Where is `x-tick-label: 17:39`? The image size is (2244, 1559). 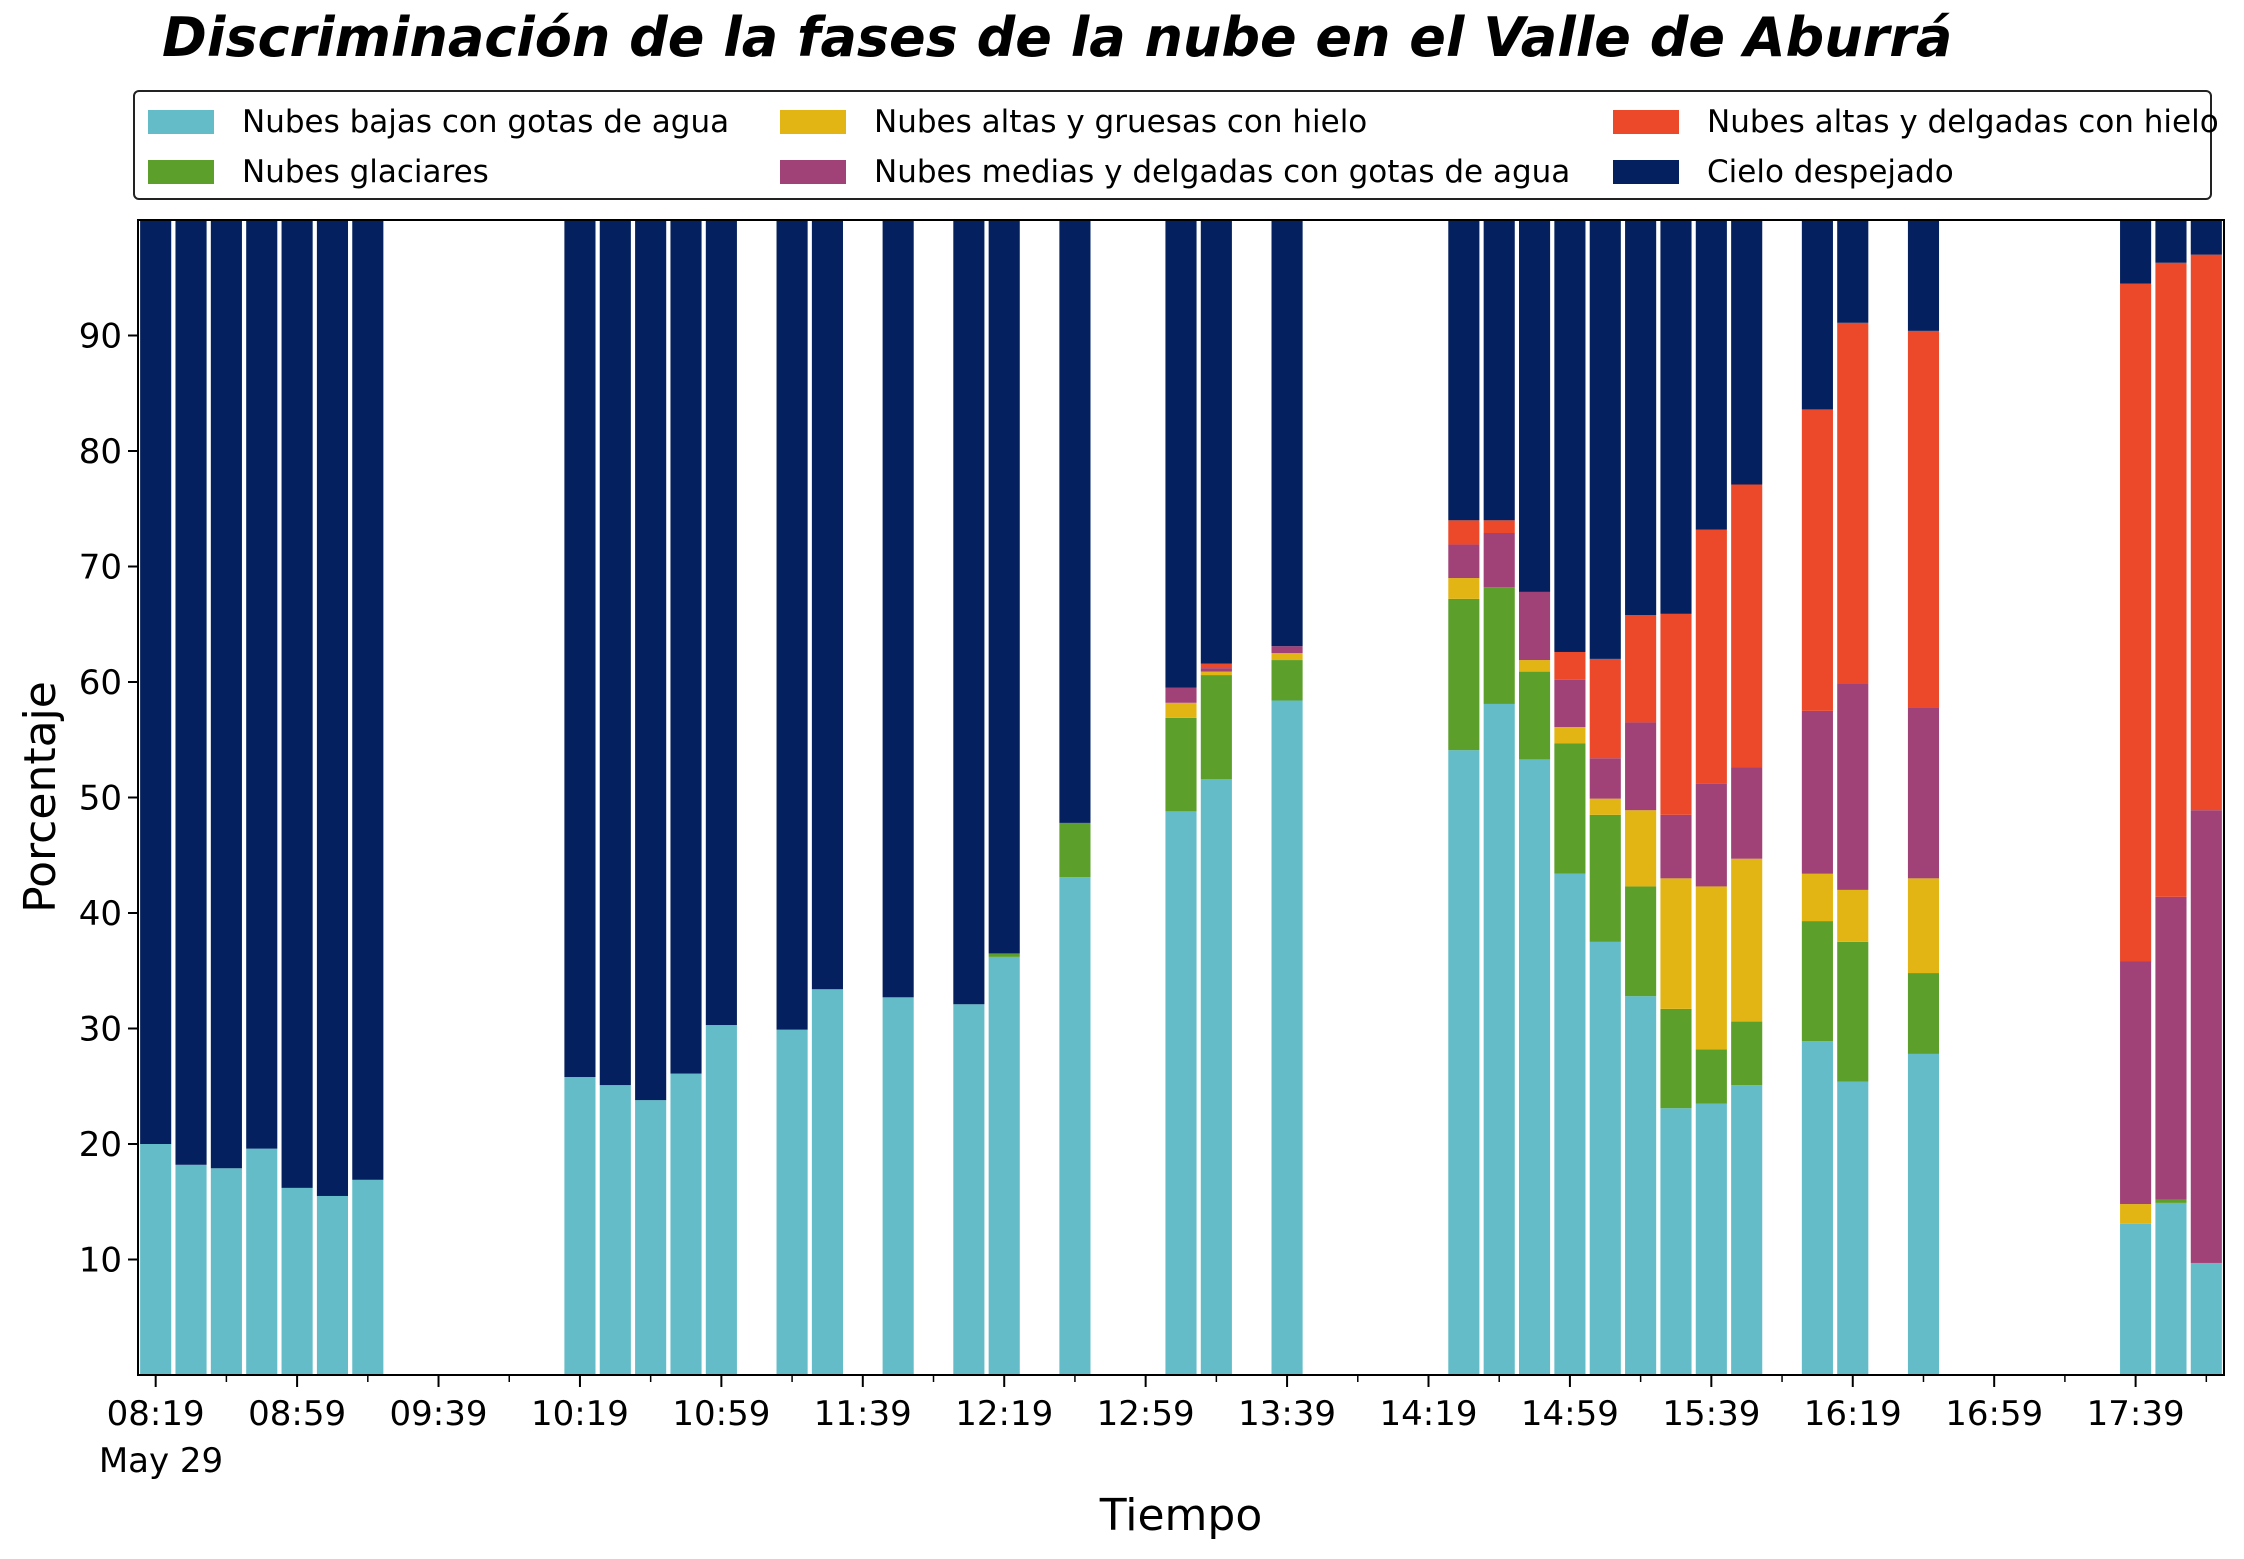 x-tick-label: 17:39 is located at coordinates (2136, 1414).